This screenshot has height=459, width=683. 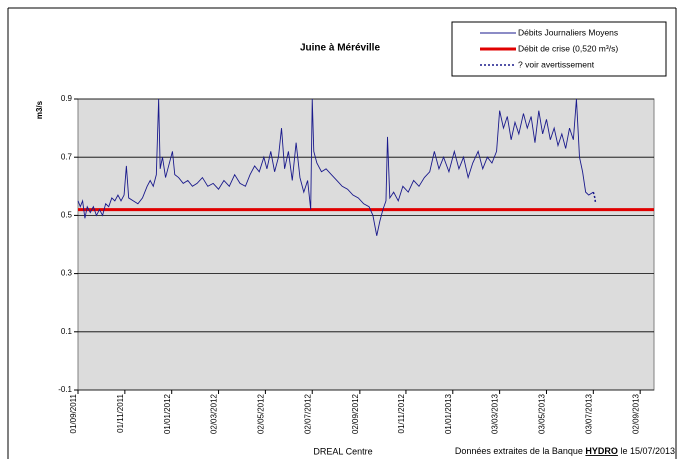 What do you see at coordinates (495, 413) in the screenshot?
I see `x-tick-label: 03/03/2013` at bounding box center [495, 413].